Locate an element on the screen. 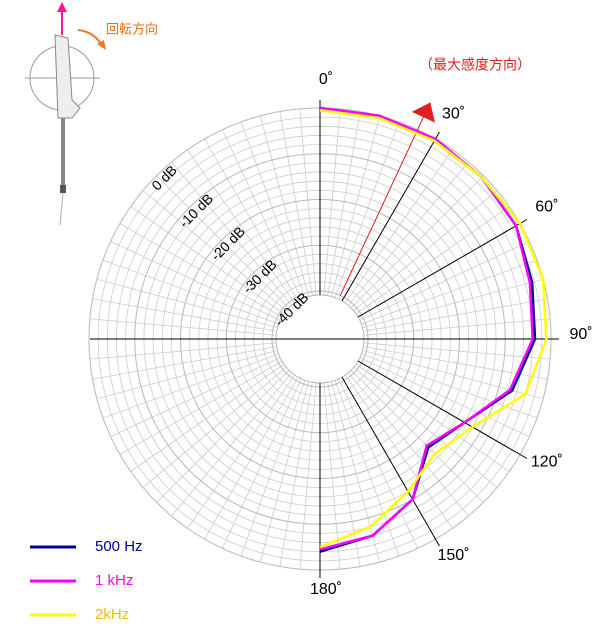 The width and height of the screenshot is (600, 638). theta-tick-label: 90˚ is located at coordinates (580, 334).